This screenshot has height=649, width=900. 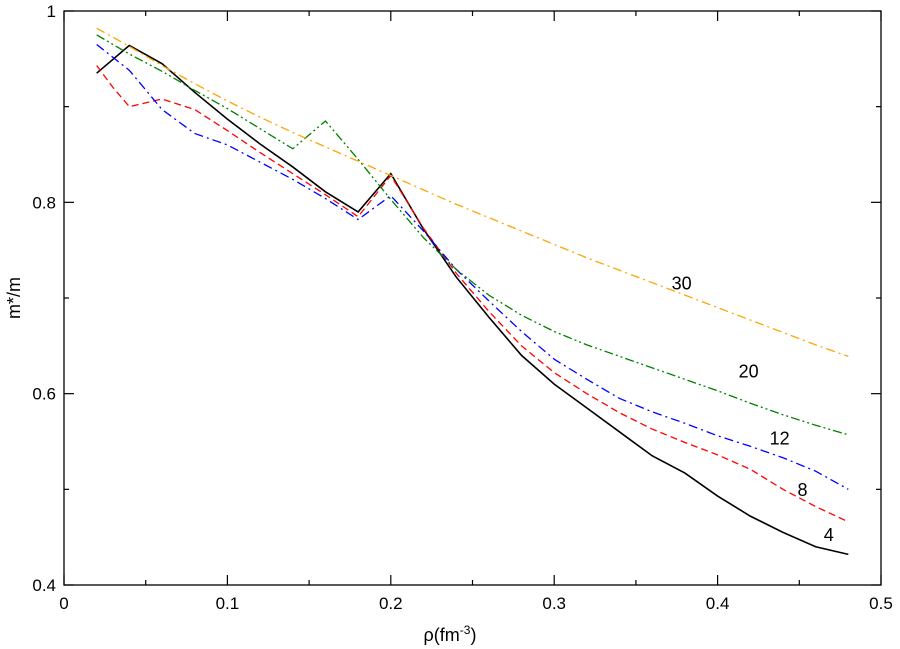 I want to click on y-axis-label: m*/m, so click(x=14, y=298).